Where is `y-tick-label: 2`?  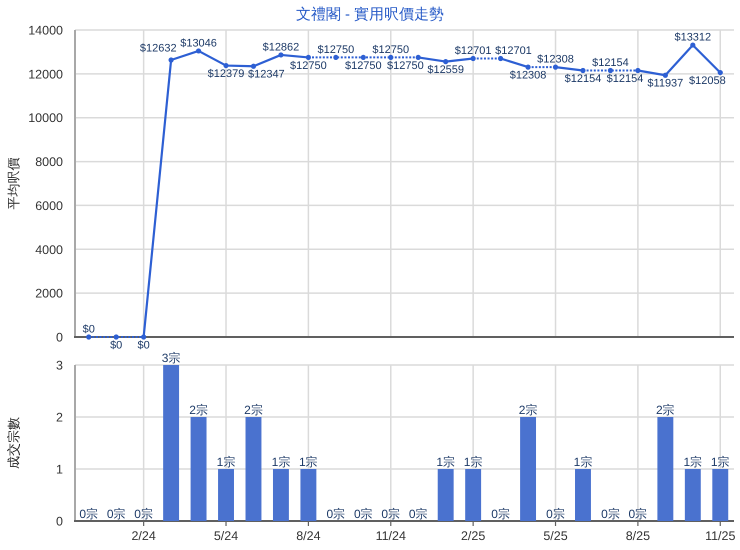
y-tick-label: 2 is located at coordinates (60, 417).